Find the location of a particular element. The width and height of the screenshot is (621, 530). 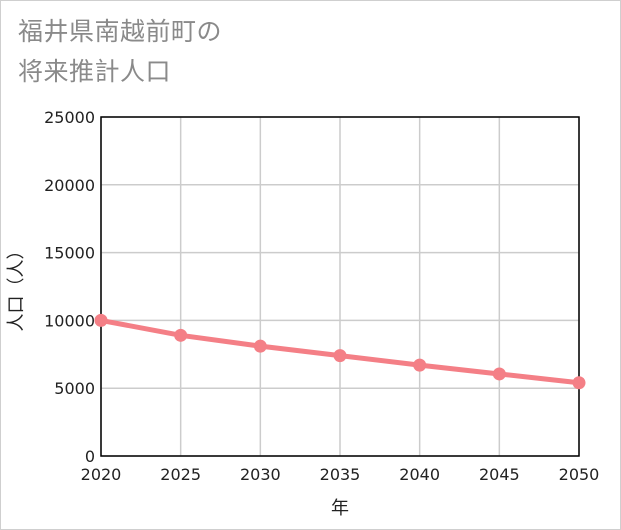

x-tick-label: 2045 is located at coordinates (499, 474).